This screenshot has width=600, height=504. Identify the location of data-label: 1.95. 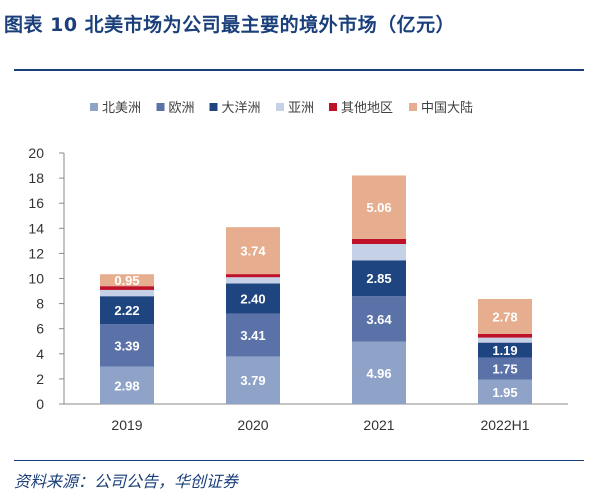
(504, 392).